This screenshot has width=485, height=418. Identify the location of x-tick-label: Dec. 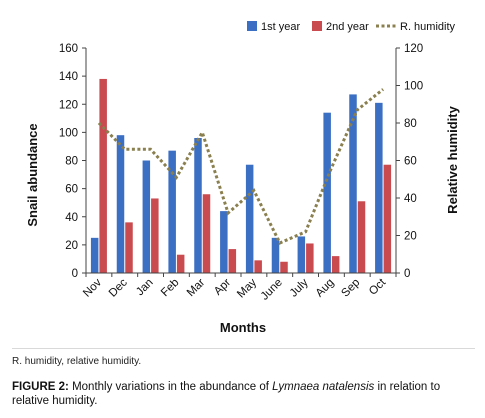
(118, 287).